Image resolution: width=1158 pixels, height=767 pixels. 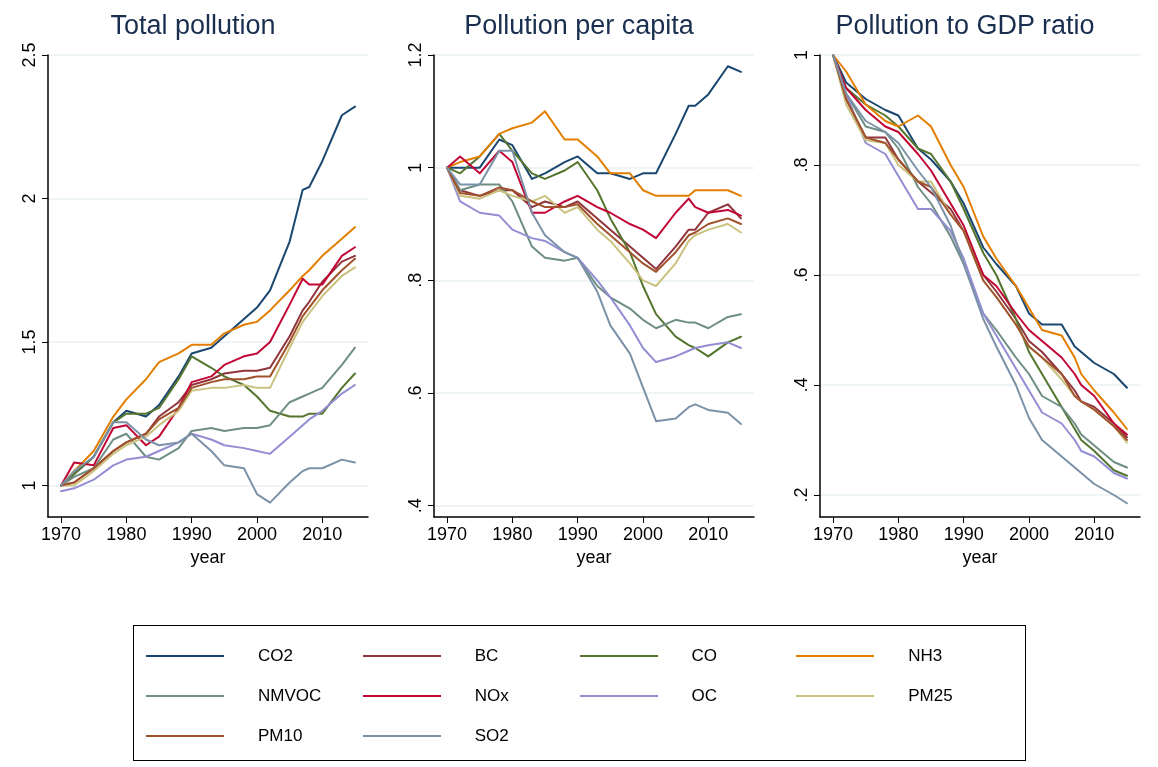 I want to click on y-tick-label: 2.5, so click(x=29, y=55).